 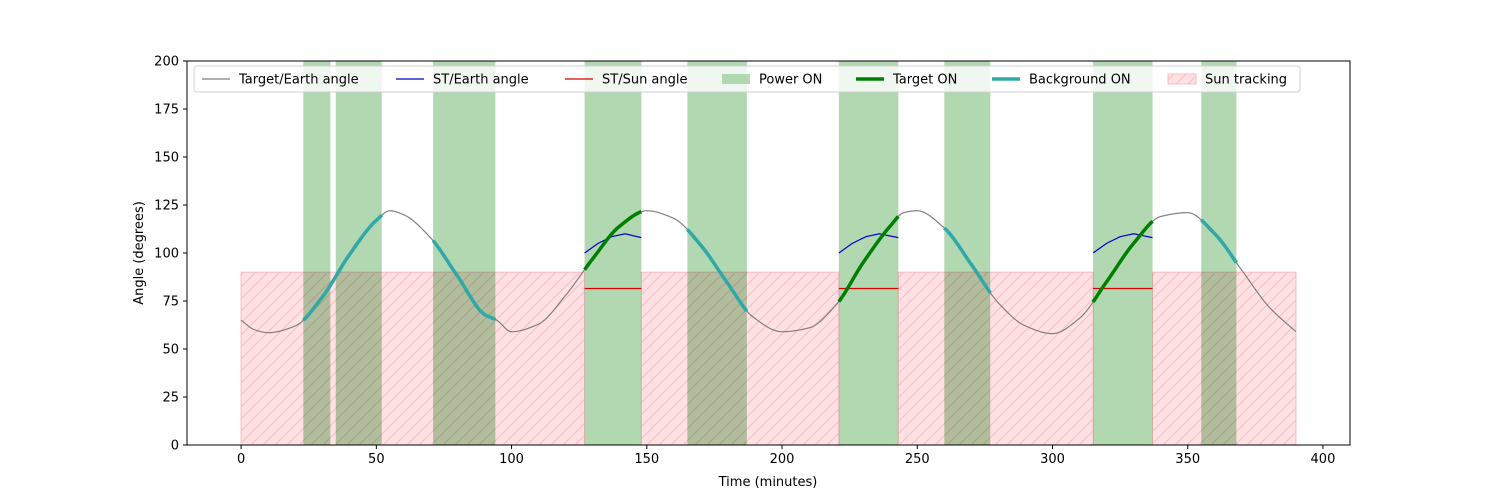 I want to click on legend-label-power-on: Power ON, so click(x=790, y=80).